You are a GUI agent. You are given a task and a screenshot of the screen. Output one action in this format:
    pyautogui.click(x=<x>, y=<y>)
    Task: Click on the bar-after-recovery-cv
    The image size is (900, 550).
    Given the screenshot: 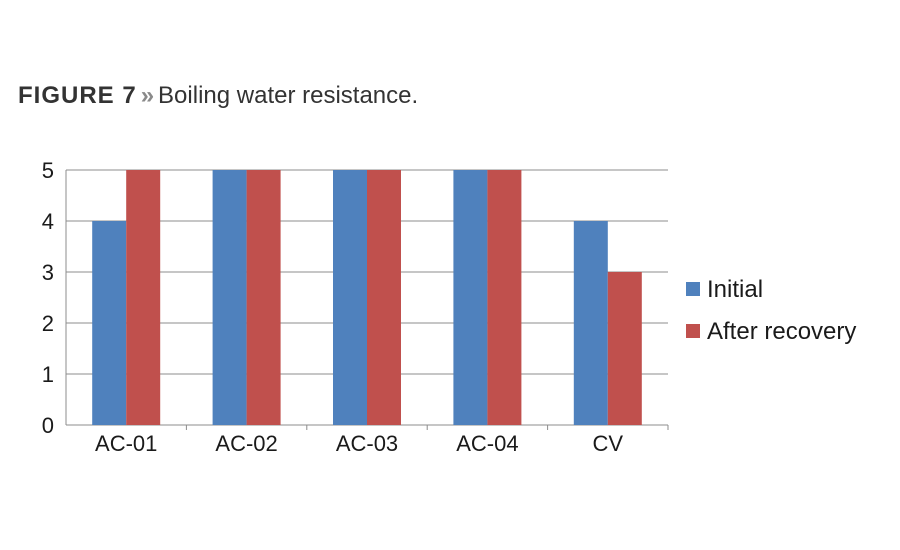 What is the action you would take?
    pyautogui.click(x=624, y=348)
    